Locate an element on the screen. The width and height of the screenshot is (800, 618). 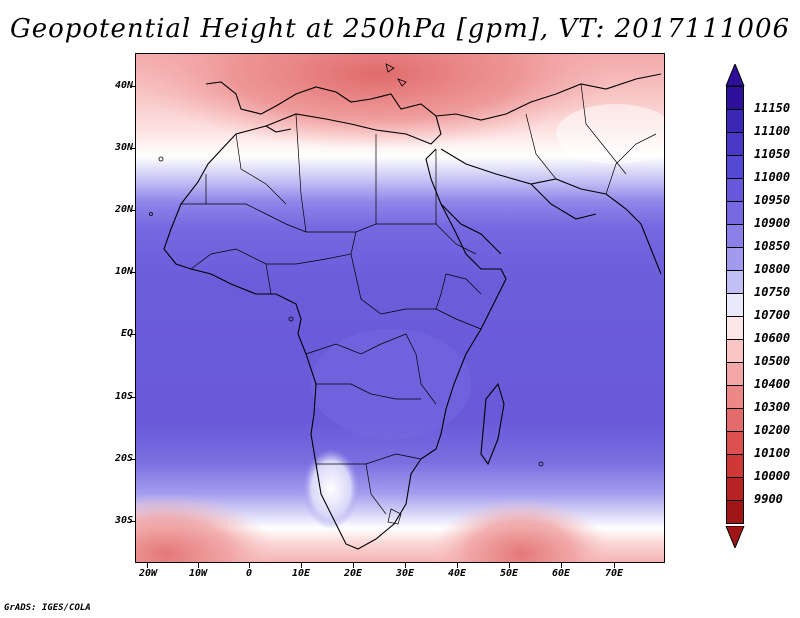
y-tick-label: 20N is located at coordinates (123, 209).